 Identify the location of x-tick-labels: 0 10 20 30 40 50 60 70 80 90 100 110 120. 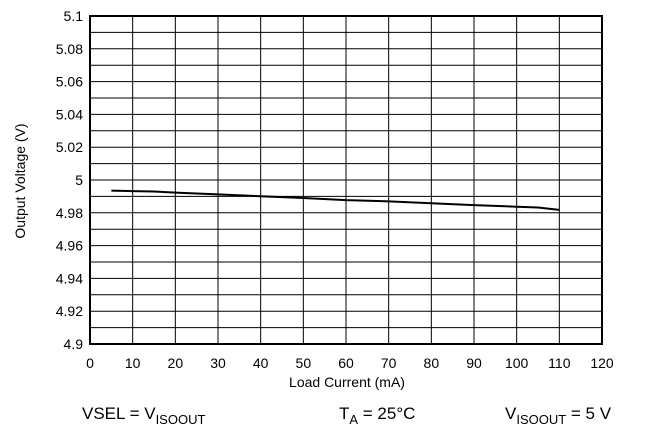
(350, 363).